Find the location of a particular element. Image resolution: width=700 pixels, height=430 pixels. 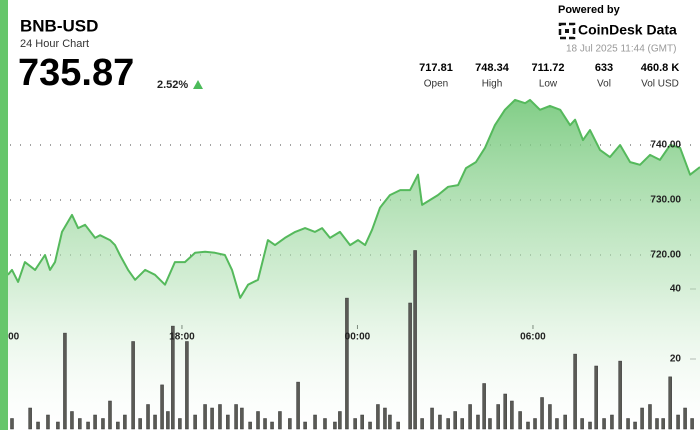

up-arrow is located at coordinates (198, 84).